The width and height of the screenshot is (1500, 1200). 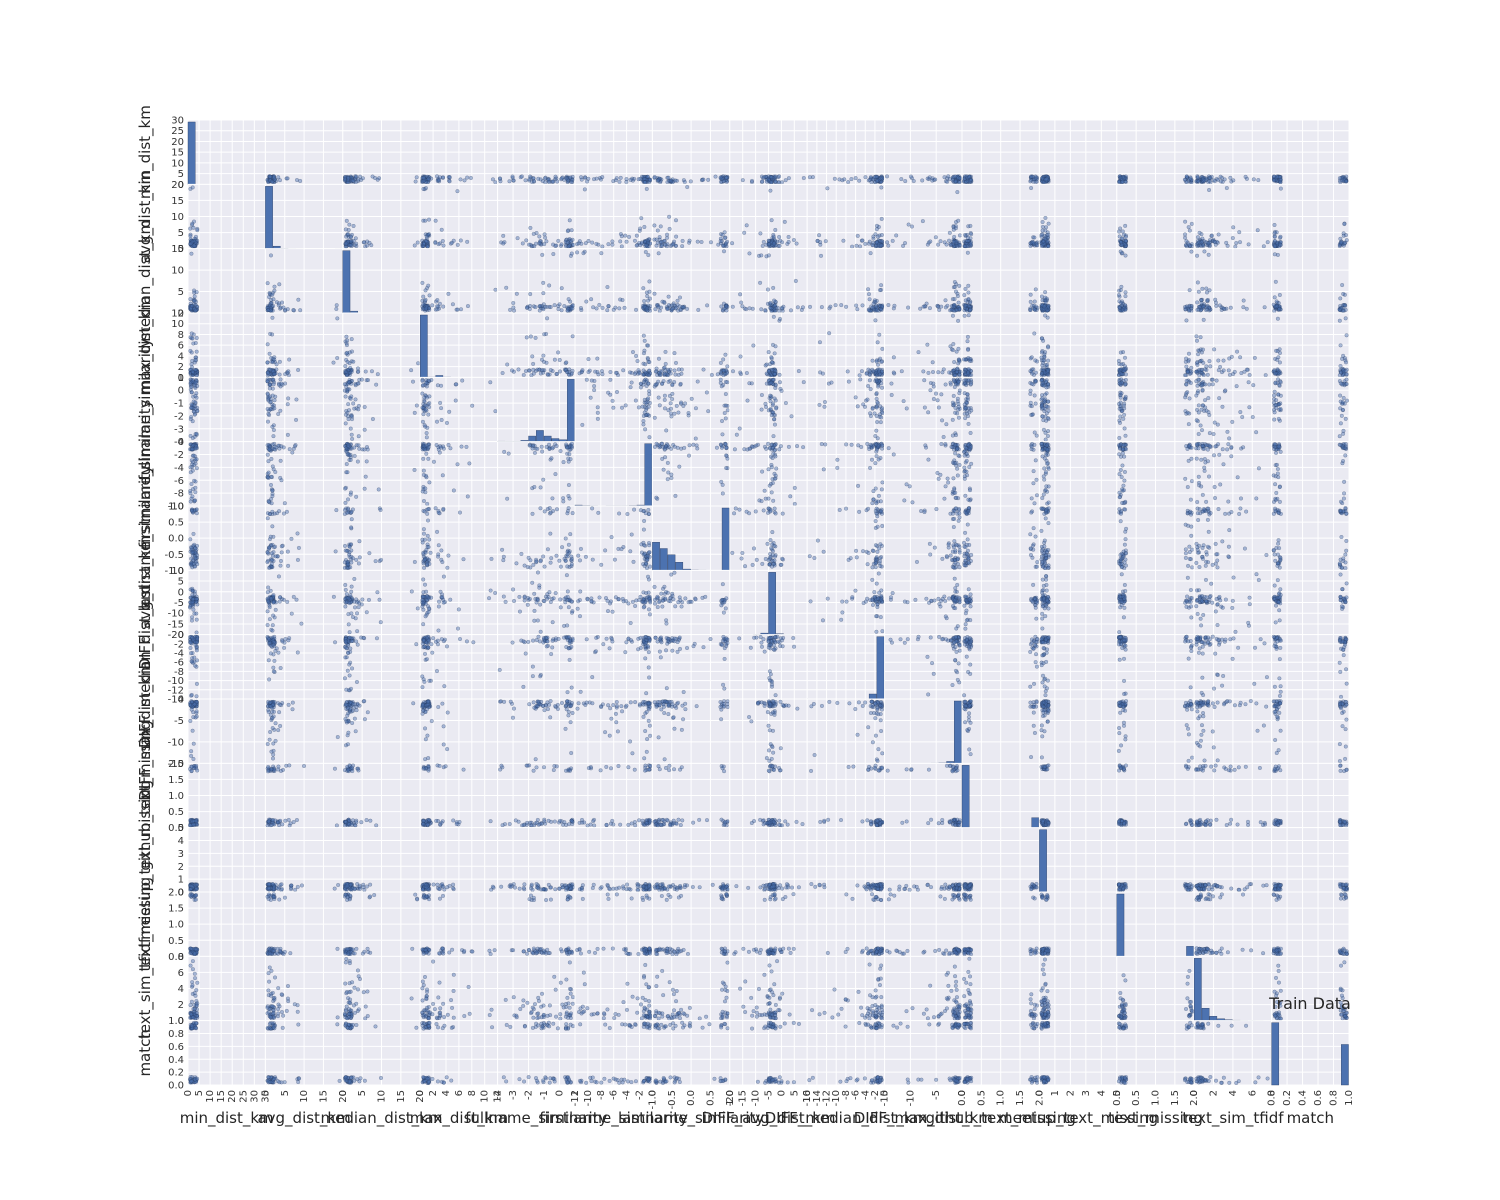 I want to click on cell-median_dist_km-vs-min_dist_km, so click(x=226, y=281).